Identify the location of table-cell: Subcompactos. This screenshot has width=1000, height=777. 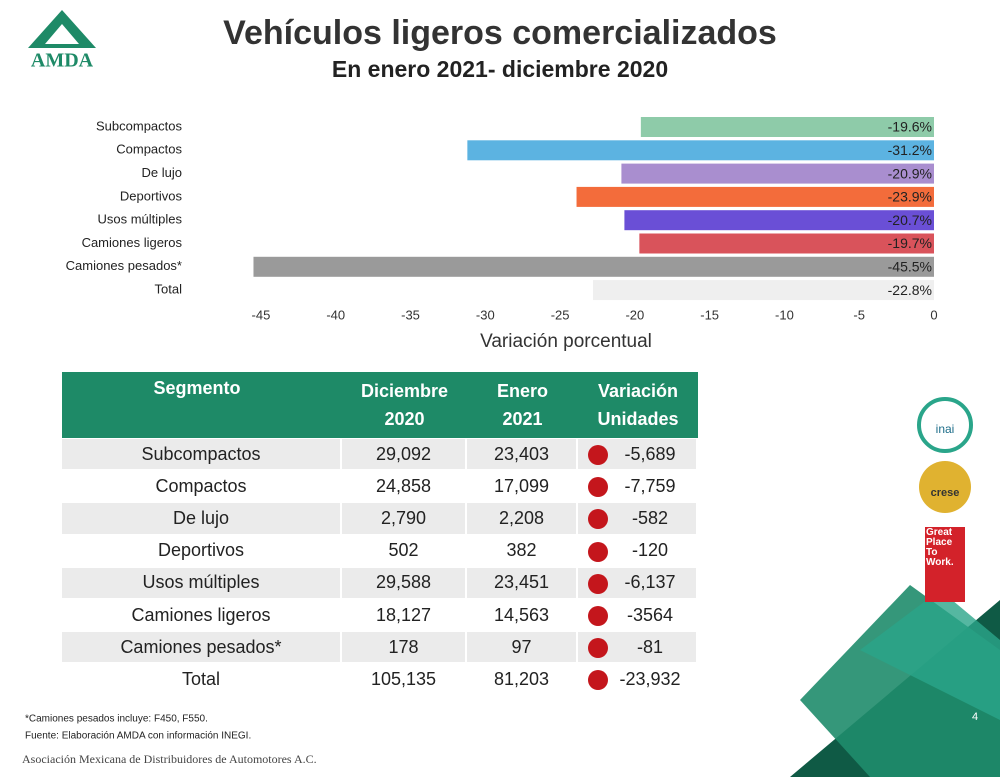
(201, 454).